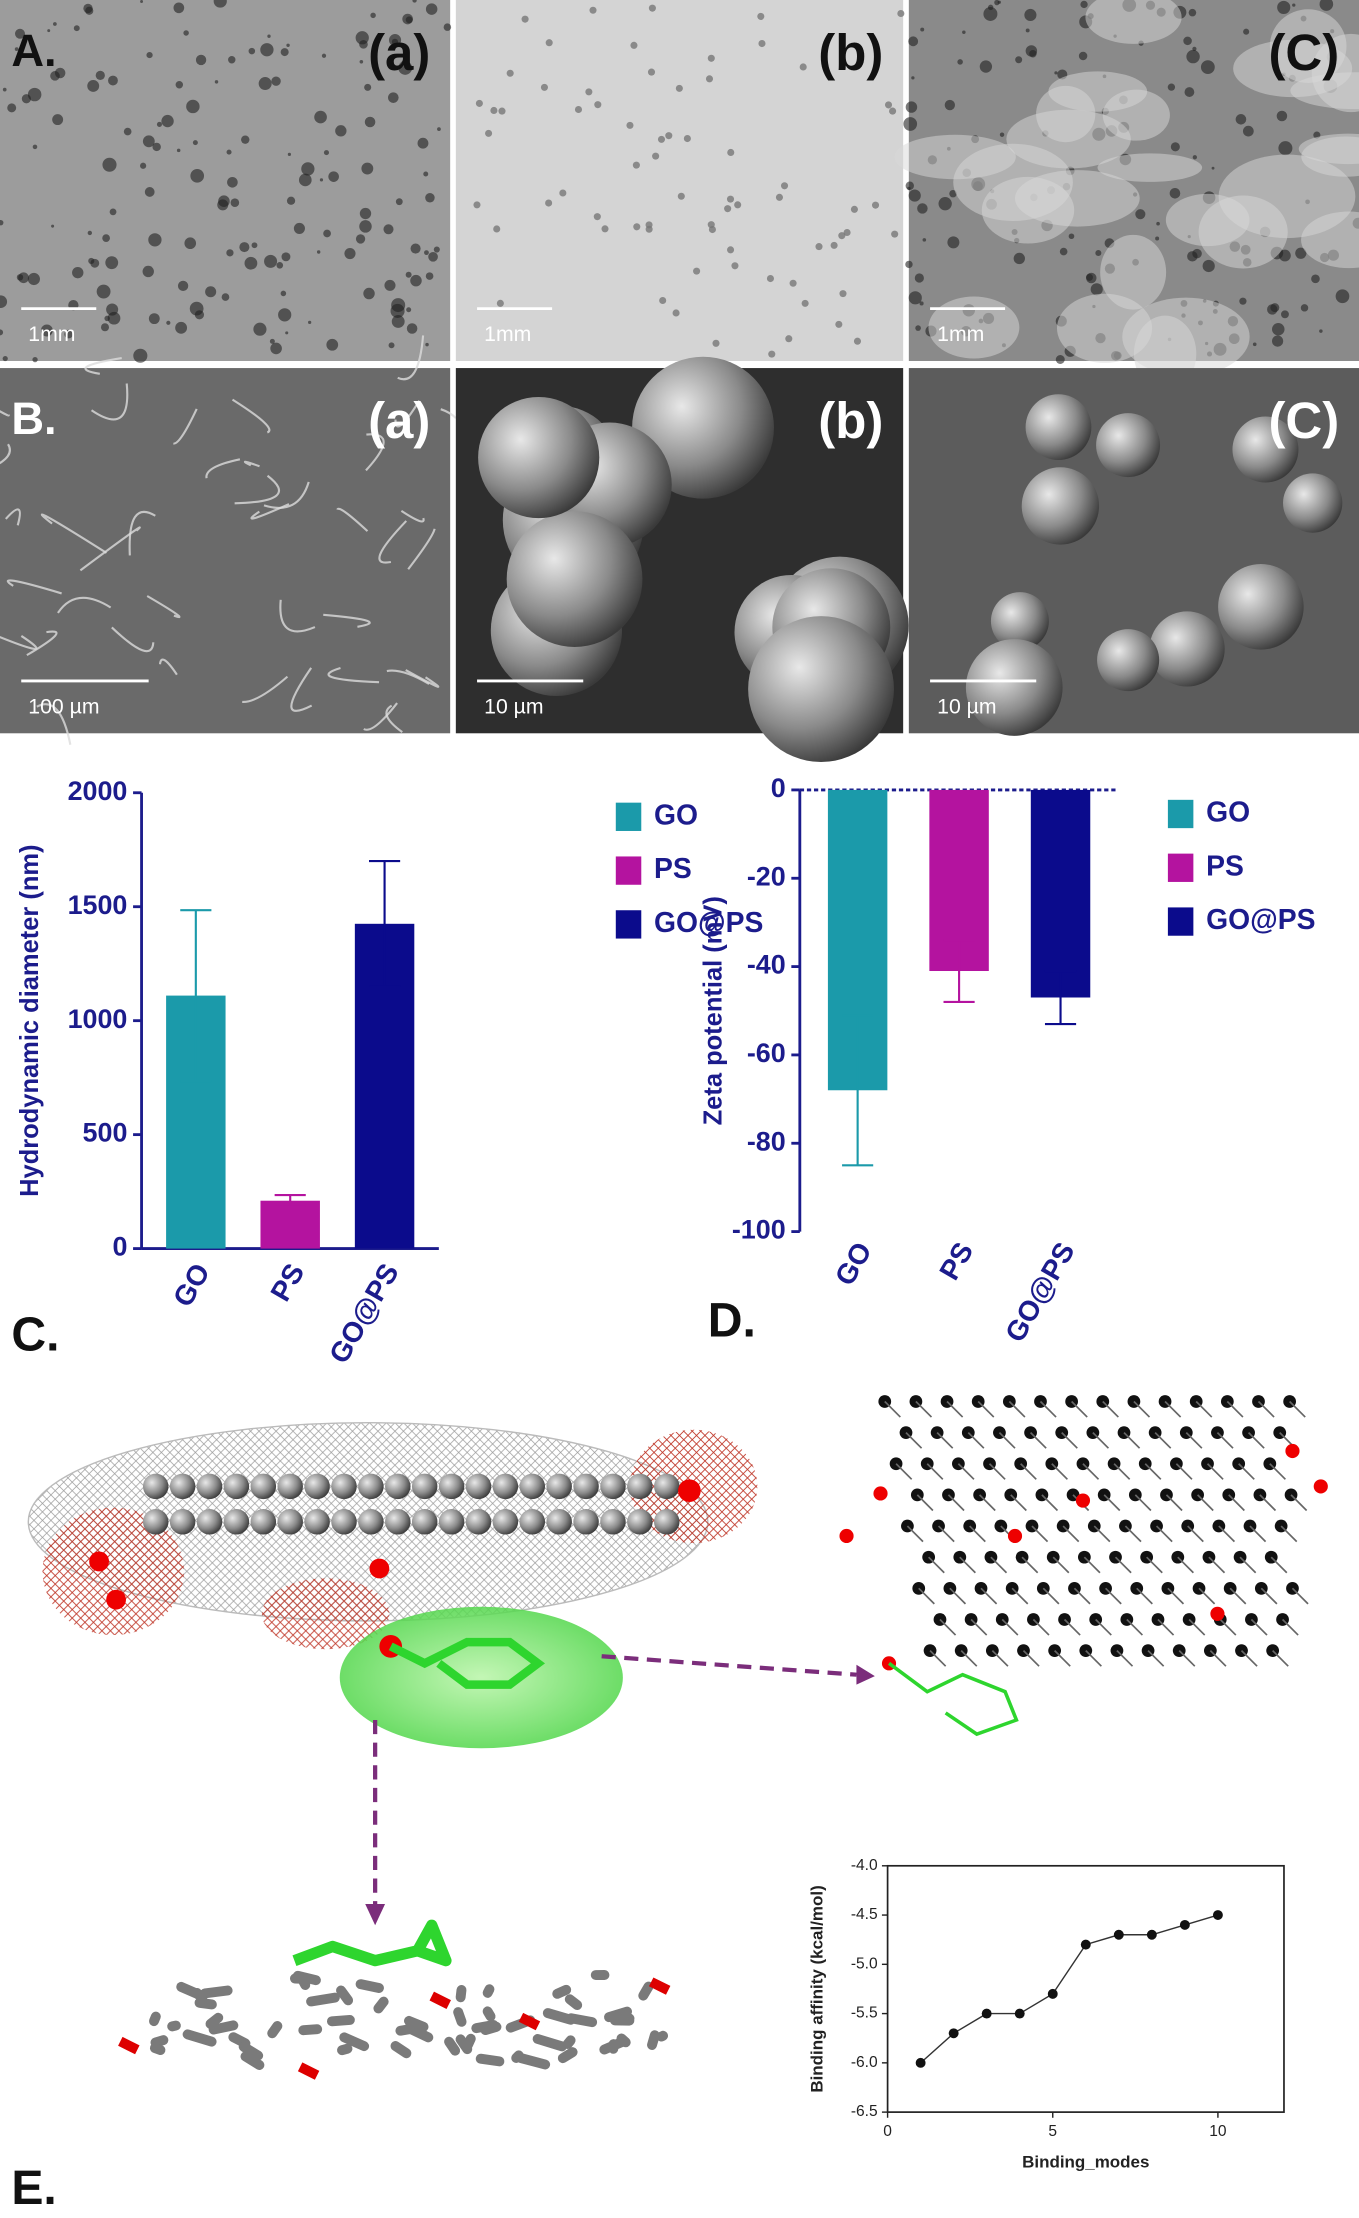 This screenshot has height=2218, width=1359. What do you see at coordinates (1126, 196) in the screenshot?
I see `micrograph` at bounding box center [1126, 196].